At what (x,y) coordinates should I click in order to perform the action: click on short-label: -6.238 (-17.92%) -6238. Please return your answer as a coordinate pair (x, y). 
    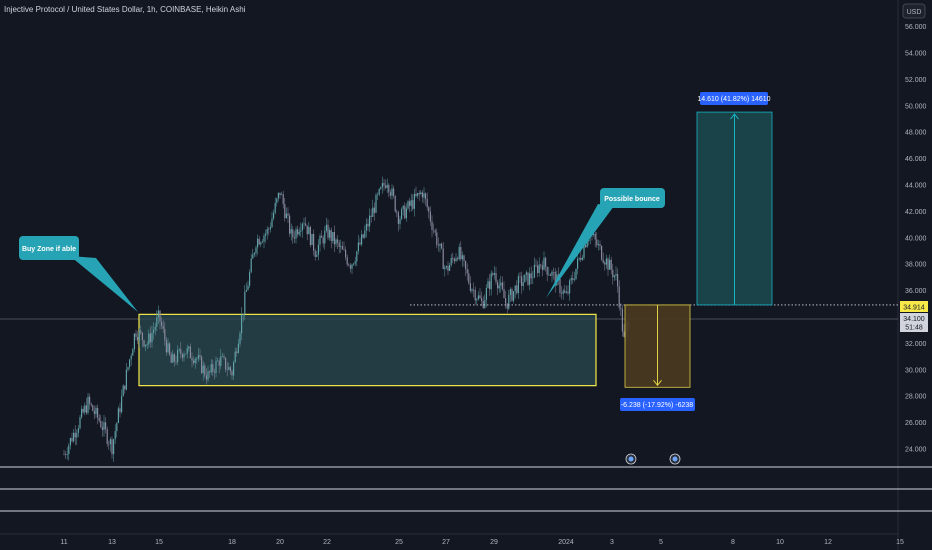
    Looking at the image, I should click on (657, 405).